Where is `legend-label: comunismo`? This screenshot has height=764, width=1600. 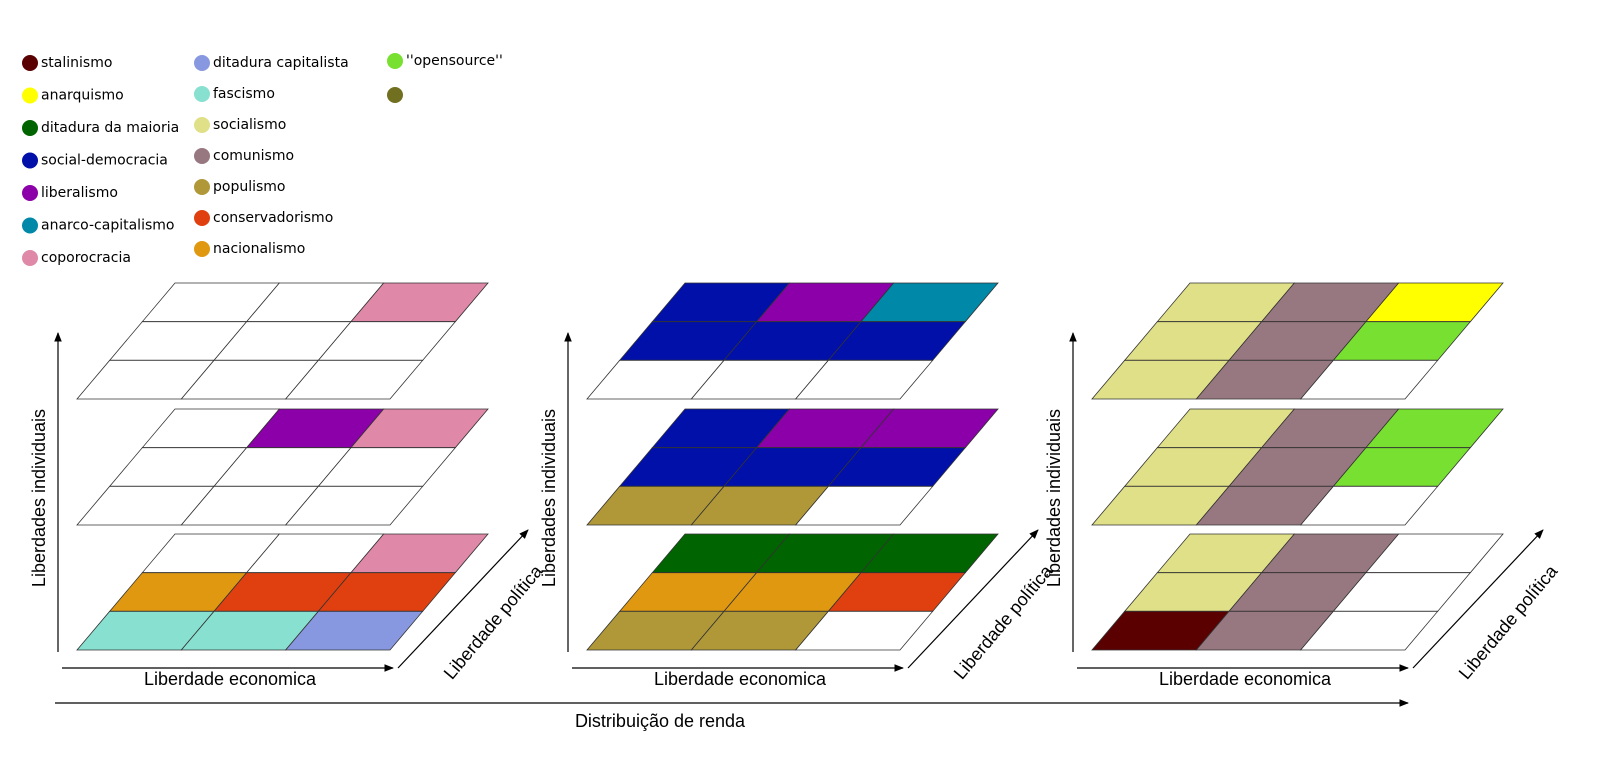
legend-label: comunismo is located at coordinates (253, 156).